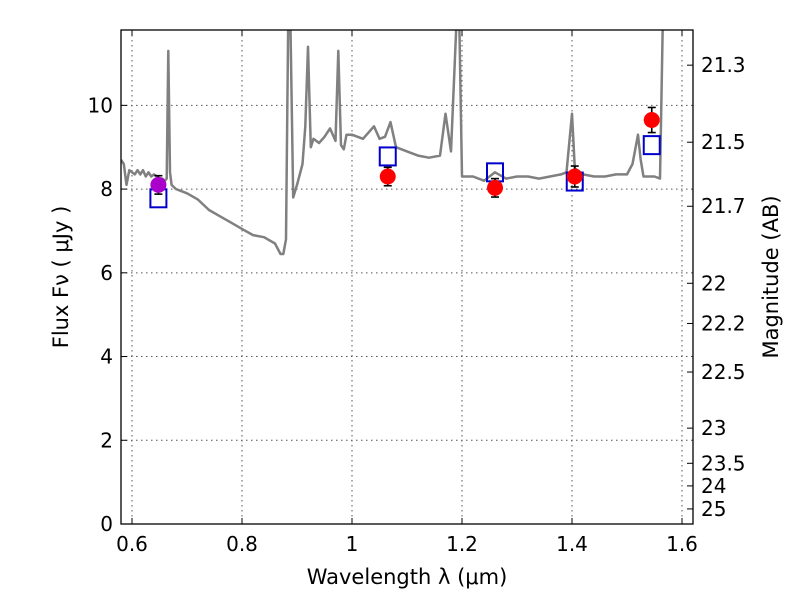 The height and width of the screenshot is (600, 800). What do you see at coordinates (771, 276) in the screenshot?
I see `y-axis-right-label: Magnitude (AB)` at bounding box center [771, 276].